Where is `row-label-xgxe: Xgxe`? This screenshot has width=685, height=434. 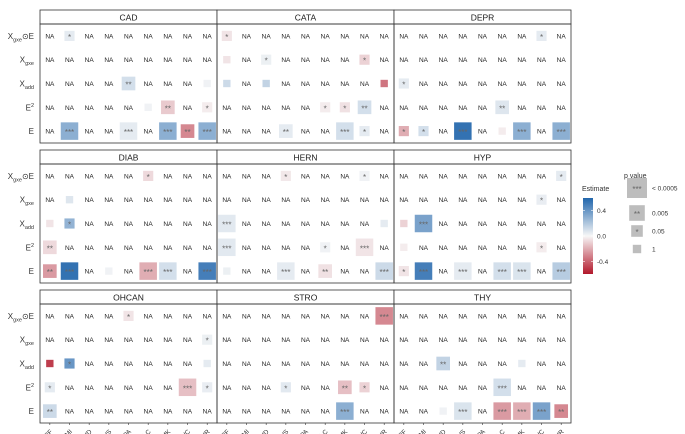
row-label-xgxe: Xgxe is located at coordinates (27, 342).